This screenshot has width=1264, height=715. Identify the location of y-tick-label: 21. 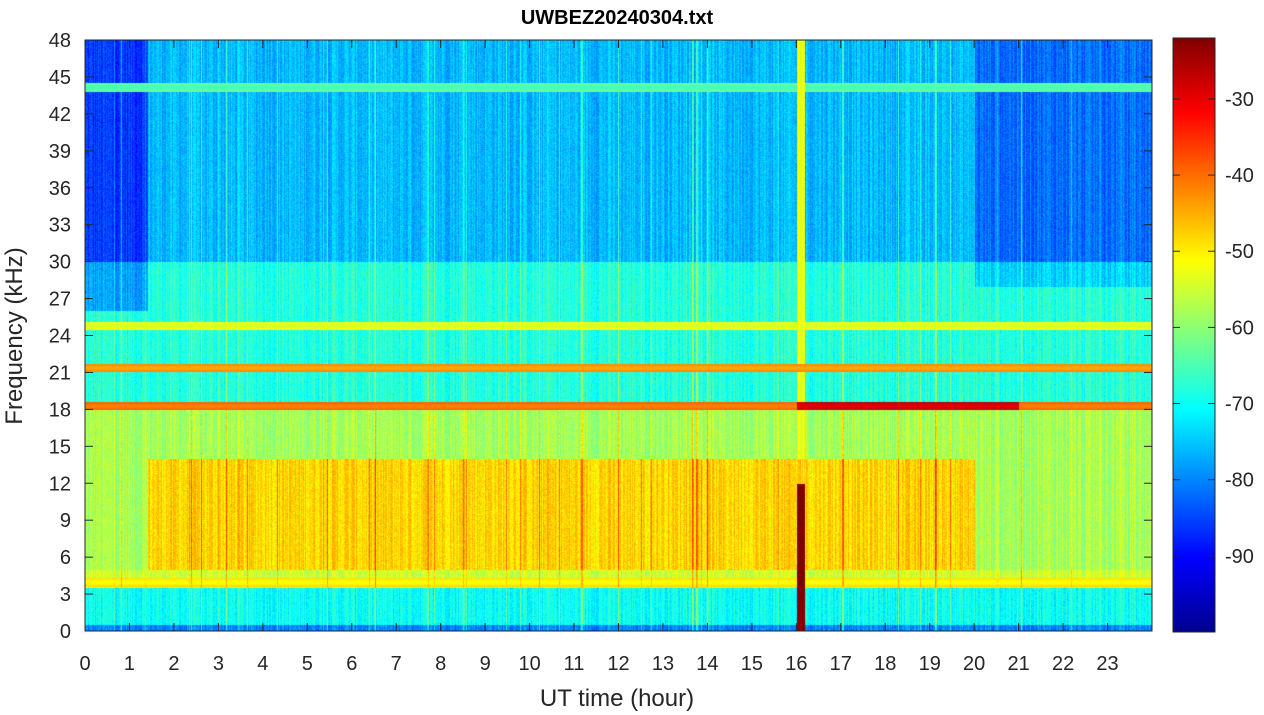
(60, 373).